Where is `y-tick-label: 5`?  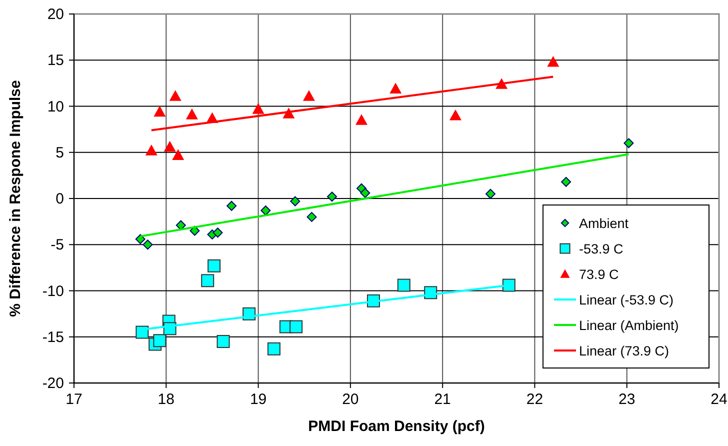 y-tick-label: 5 is located at coordinates (60, 153).